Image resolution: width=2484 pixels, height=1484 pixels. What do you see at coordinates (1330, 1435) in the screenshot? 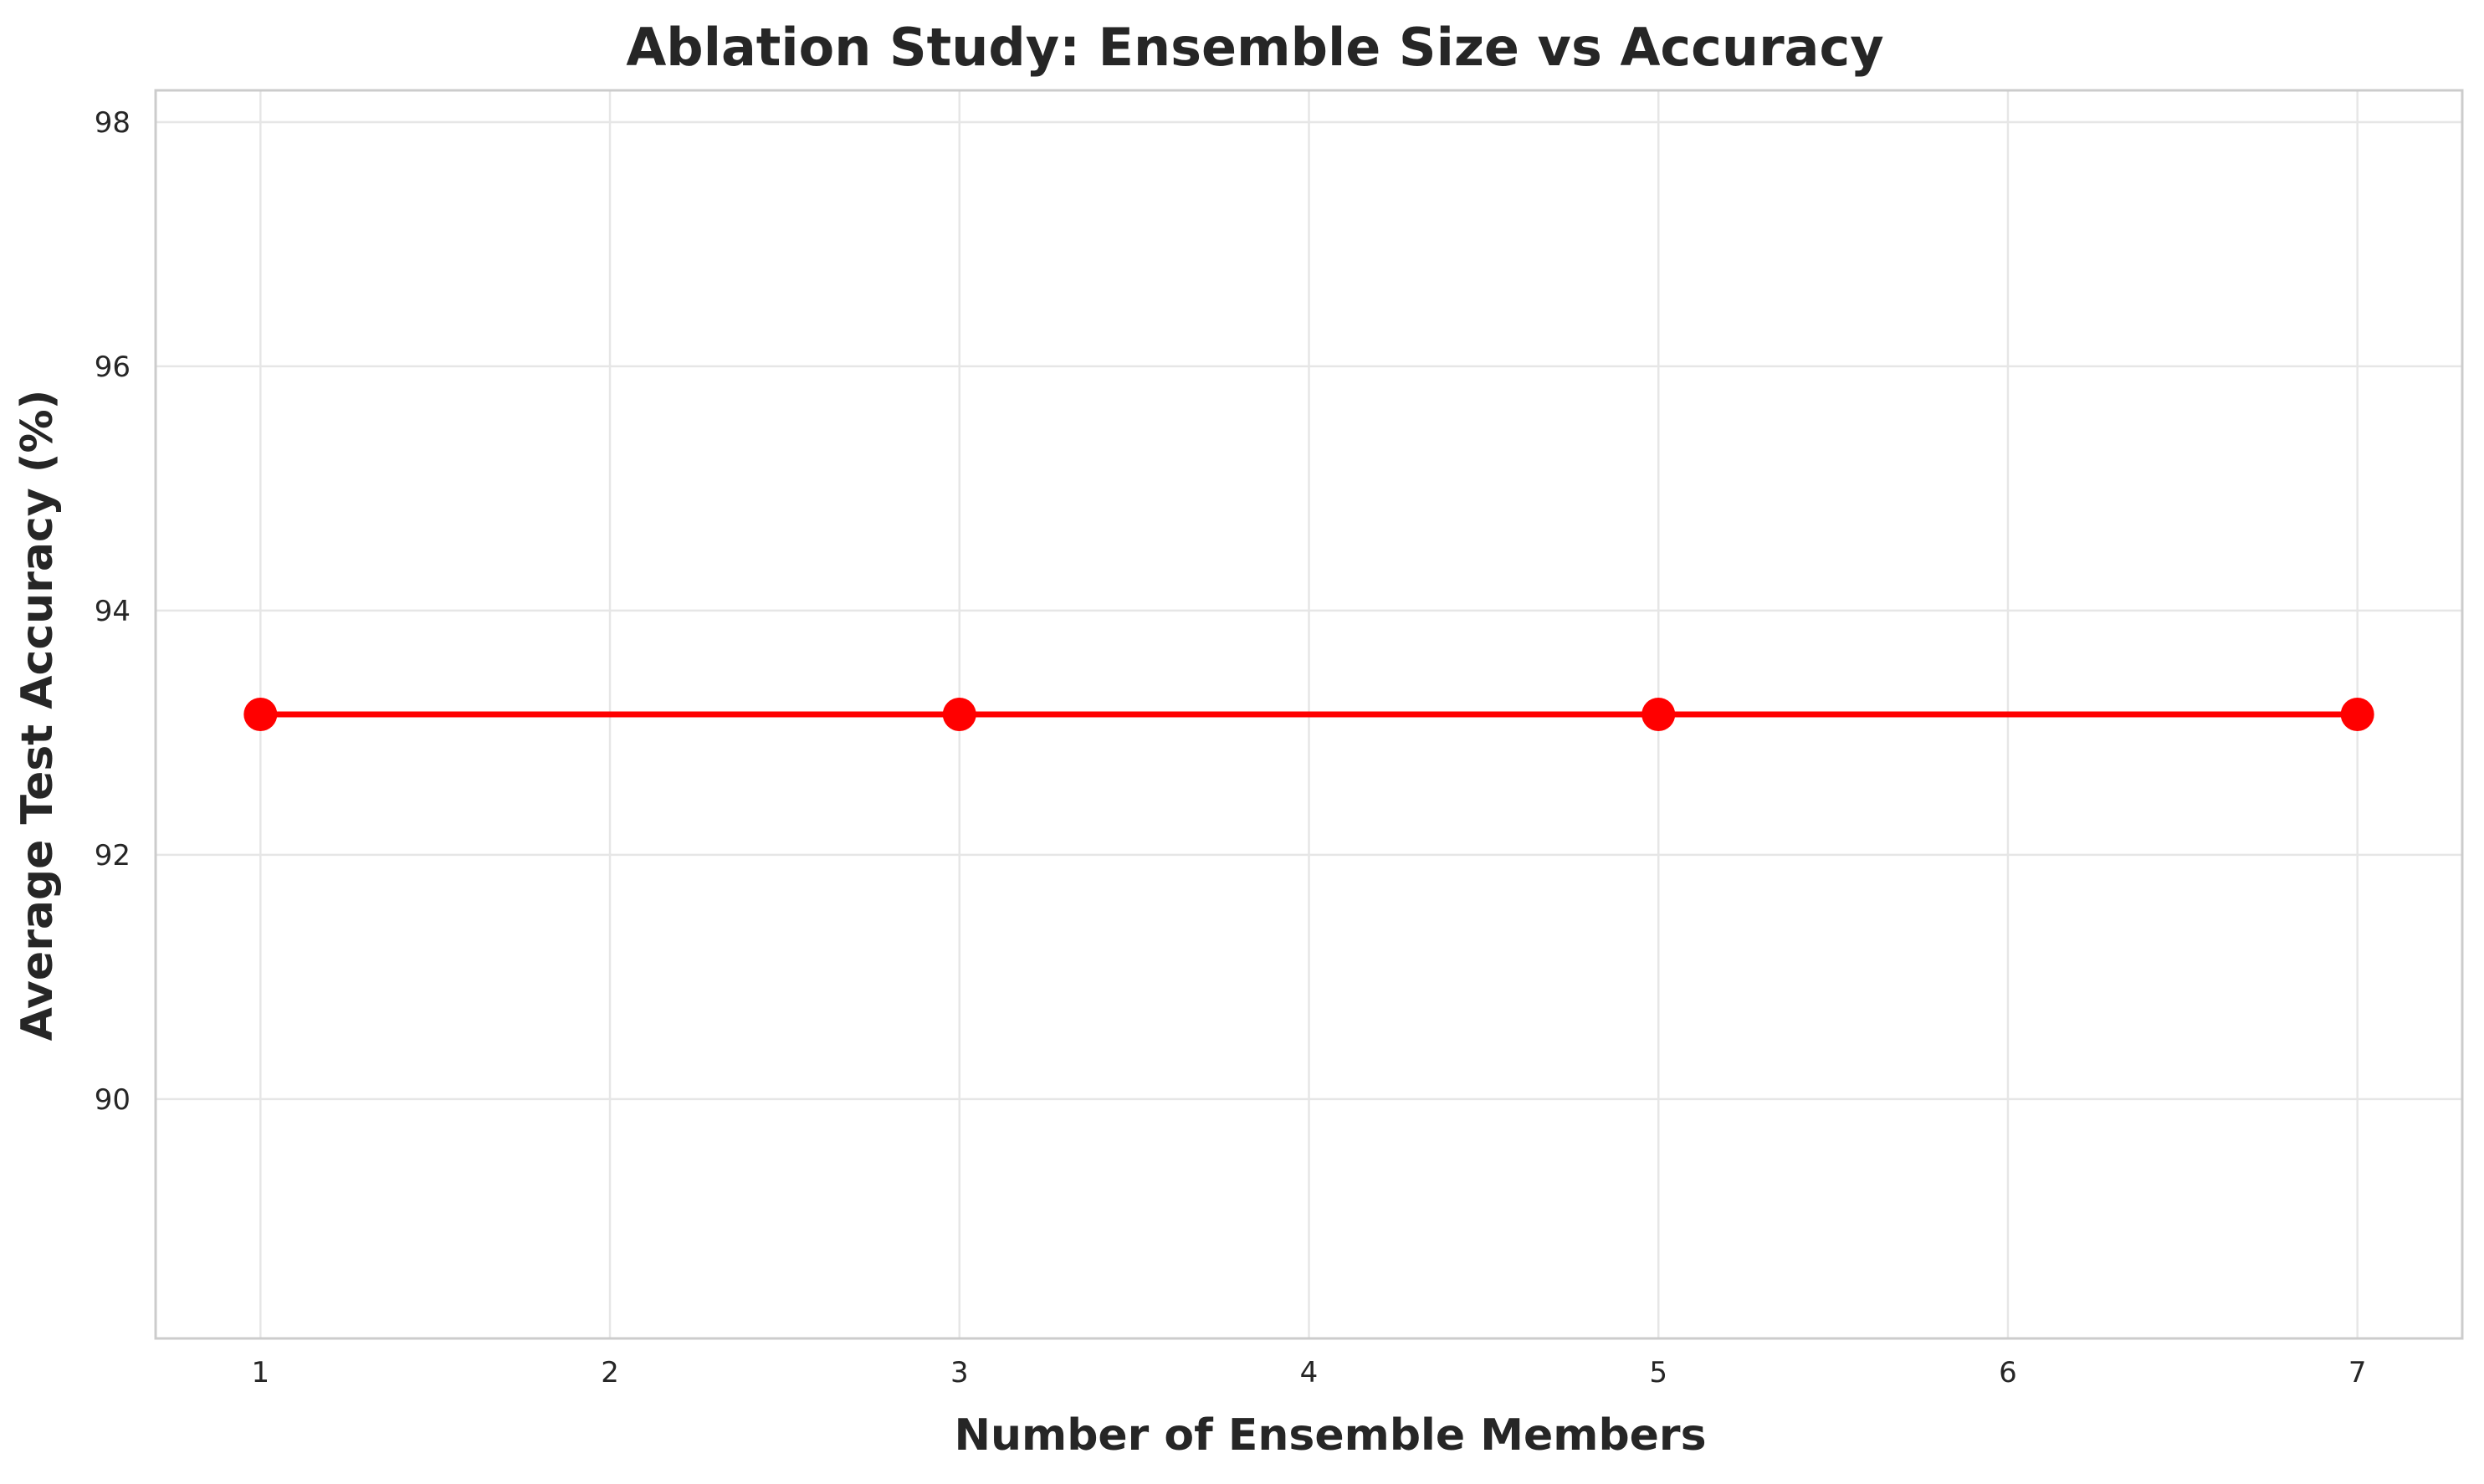
I see `x-axis-title: Number of Ensemble Members` at bounding box center [1330, 1435].